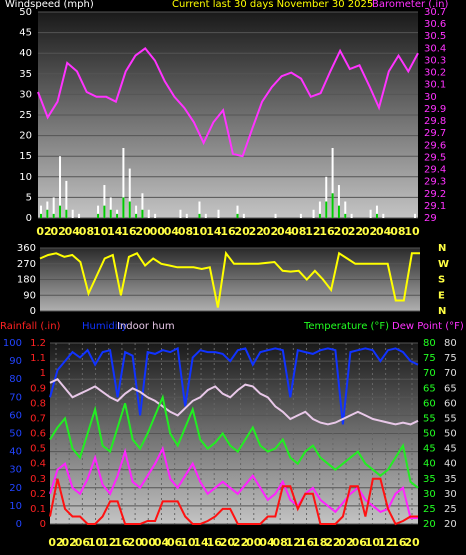 This screenshot has width=466, height=555. Describe the element at coordinates (26, 264) in the screenshot. I see `y-tick-label: 270` at that location.